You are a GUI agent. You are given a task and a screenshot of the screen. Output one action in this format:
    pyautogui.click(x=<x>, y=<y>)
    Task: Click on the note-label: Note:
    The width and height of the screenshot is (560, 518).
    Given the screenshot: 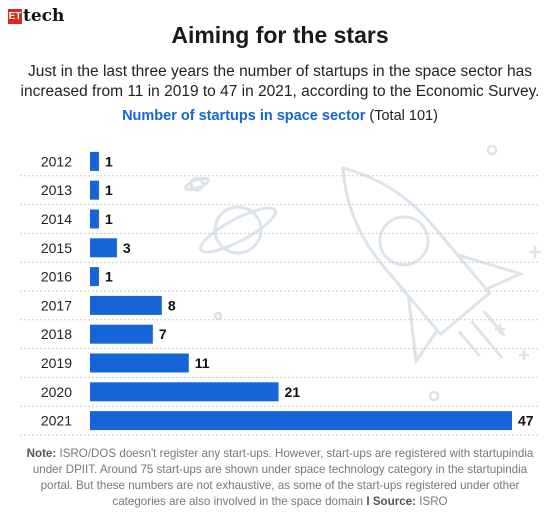 What is the action you would take?
    pyautogui.click(x=41, y=453)
    